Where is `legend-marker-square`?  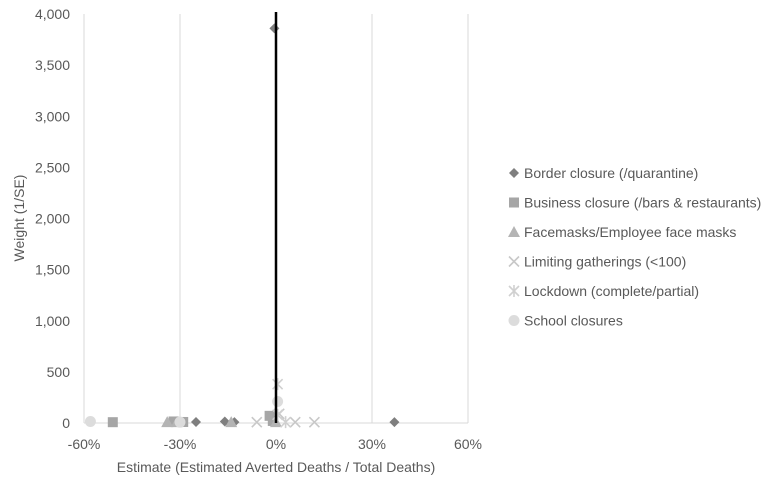 legend-marker-square is located at coordinates (514, 202).